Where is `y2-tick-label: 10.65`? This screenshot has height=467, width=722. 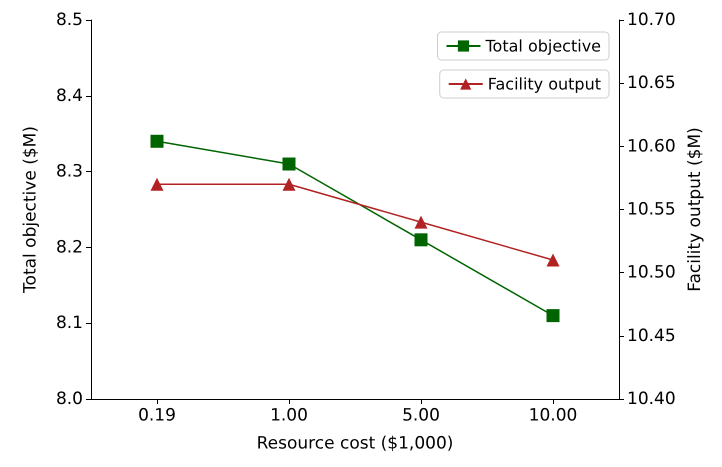
y2-tick-label: 10.65 is located at coordinates (651, 83).